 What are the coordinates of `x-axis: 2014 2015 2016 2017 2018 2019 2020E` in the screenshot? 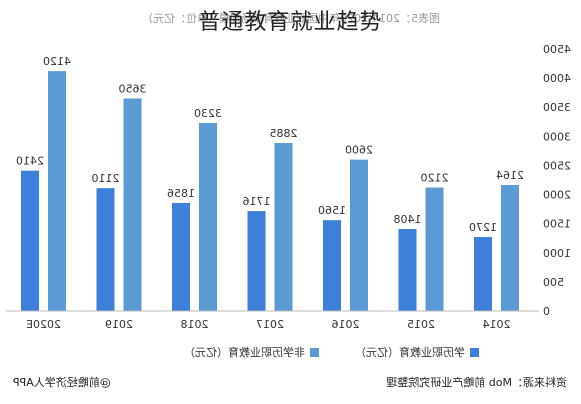 It's located at (272, 320).